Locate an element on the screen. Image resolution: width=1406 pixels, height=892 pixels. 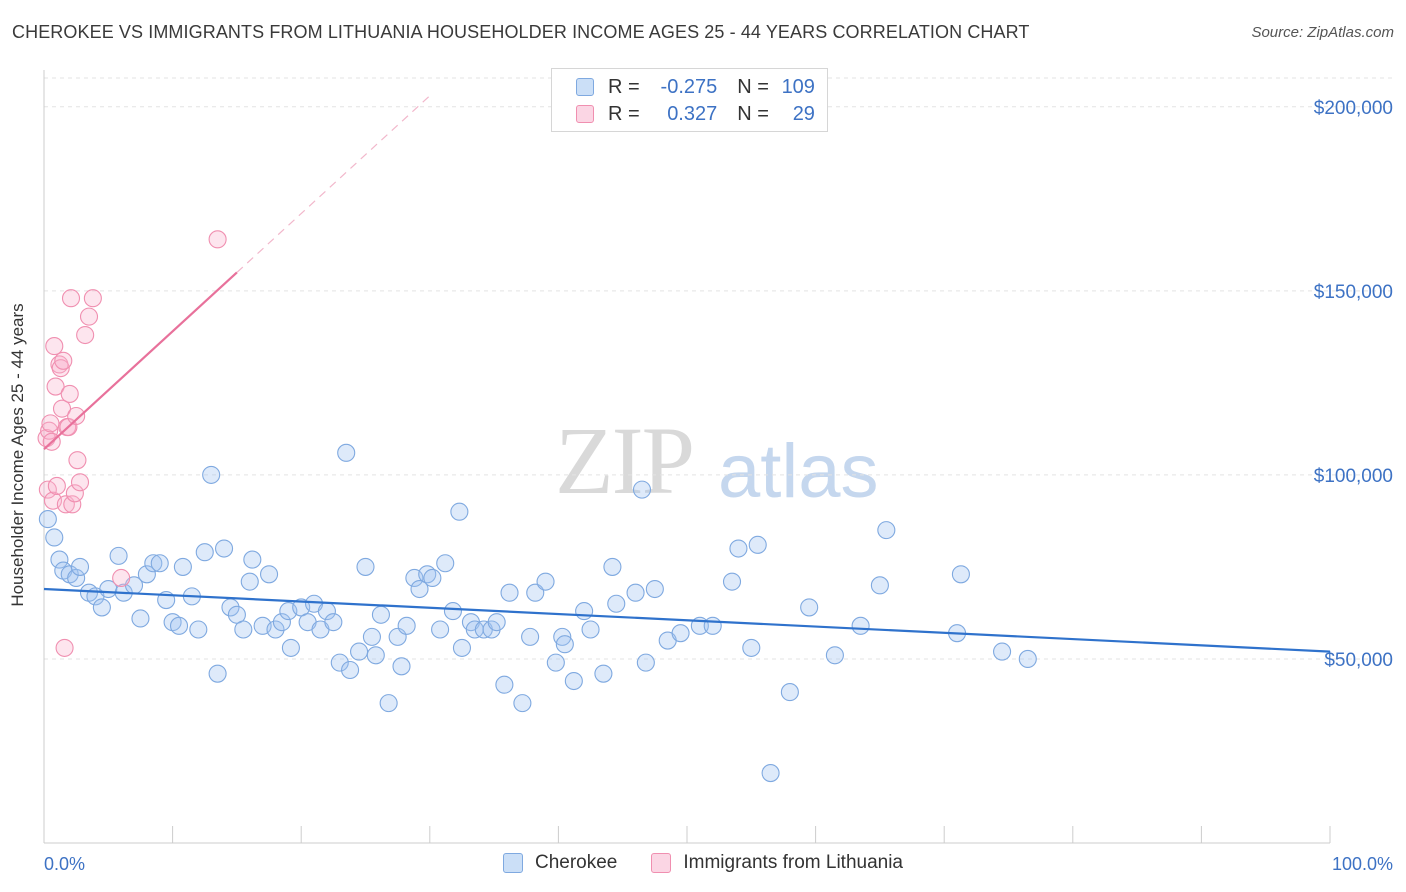
x-tick-labels: 0.0% 100.0% is located at coordinates (718, 864).